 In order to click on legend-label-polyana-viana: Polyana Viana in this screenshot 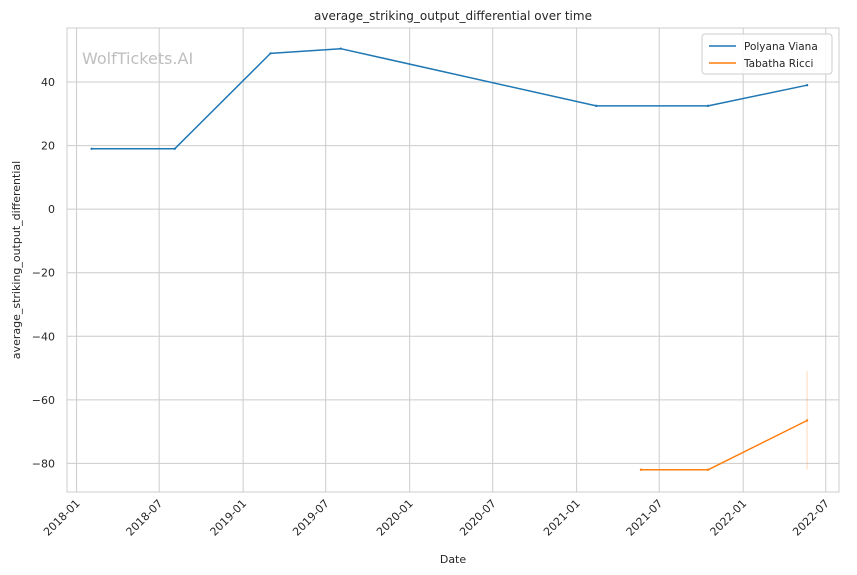, I will do `click(781, 47)`.